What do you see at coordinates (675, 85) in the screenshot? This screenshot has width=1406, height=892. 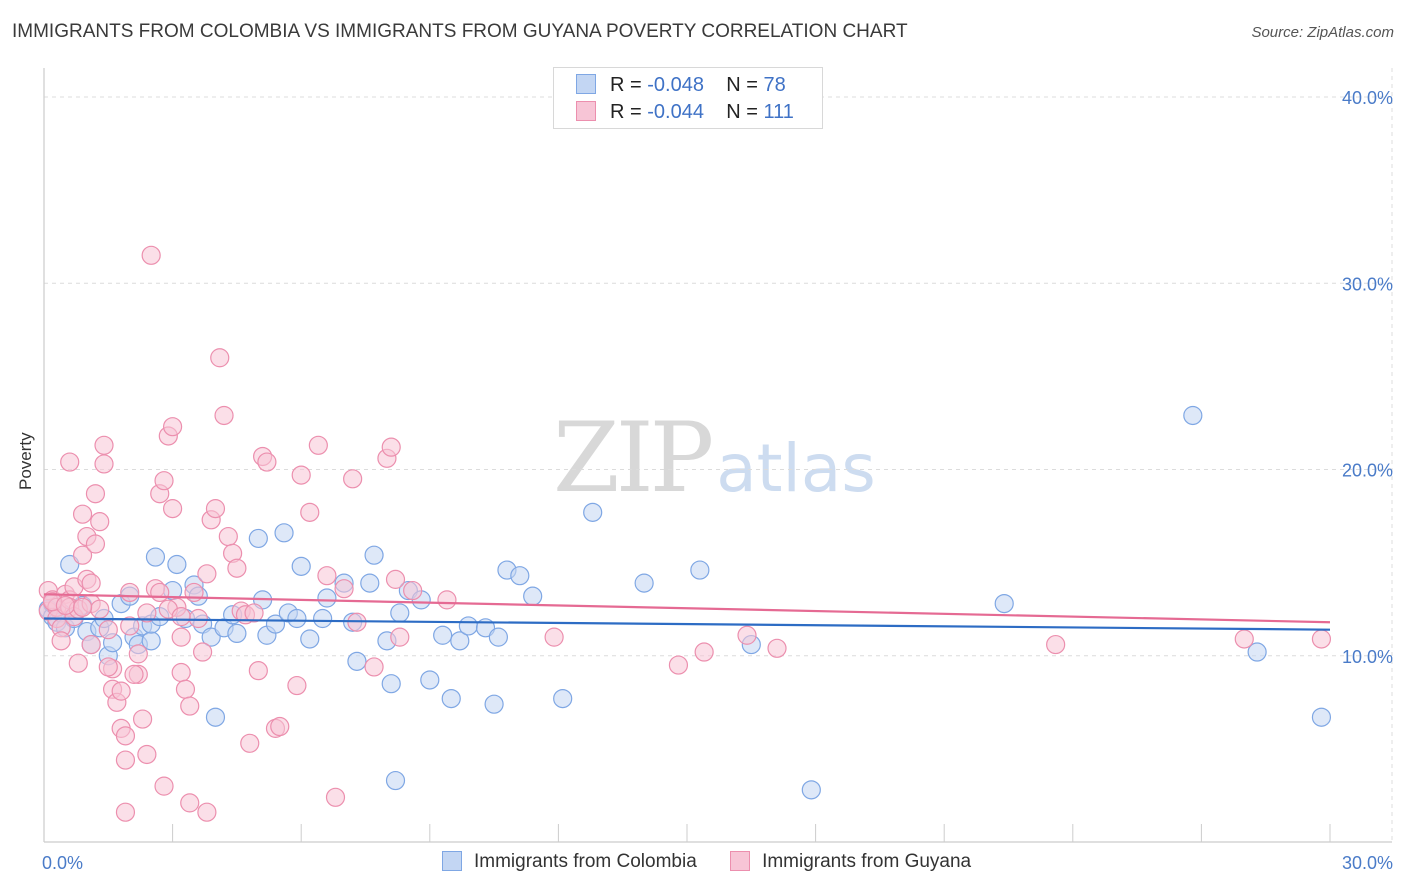 I see `r-value: -0.048` at bounding box center [675, 85].